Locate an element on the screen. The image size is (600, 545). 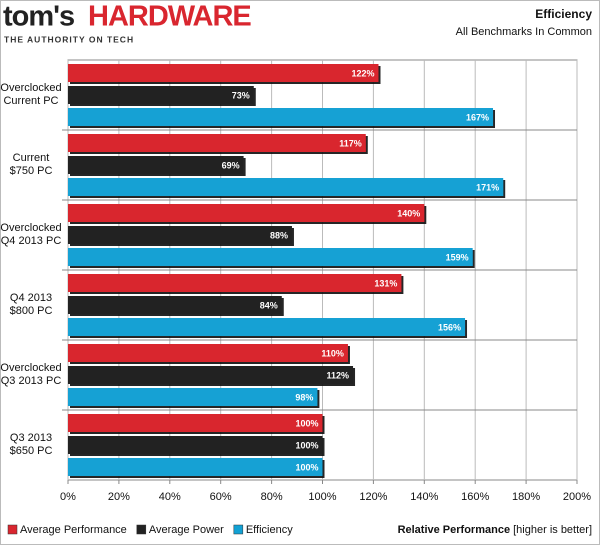
value-label: 69% is located at coordinates (231, 165).